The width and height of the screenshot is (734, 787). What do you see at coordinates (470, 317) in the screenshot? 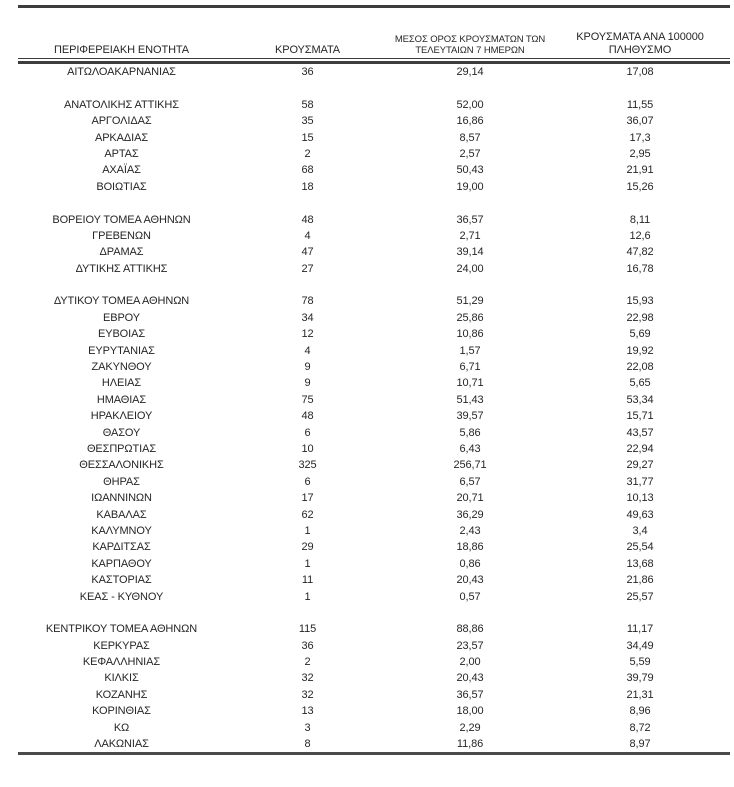
I see `avg7-cell: 25,86` at bounding box center [470, 317].